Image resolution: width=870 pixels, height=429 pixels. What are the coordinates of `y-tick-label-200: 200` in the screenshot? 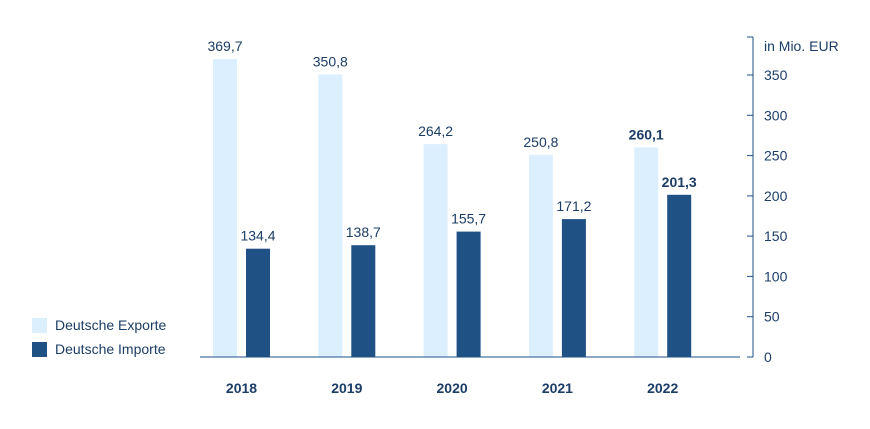 It's located at (776, 196).